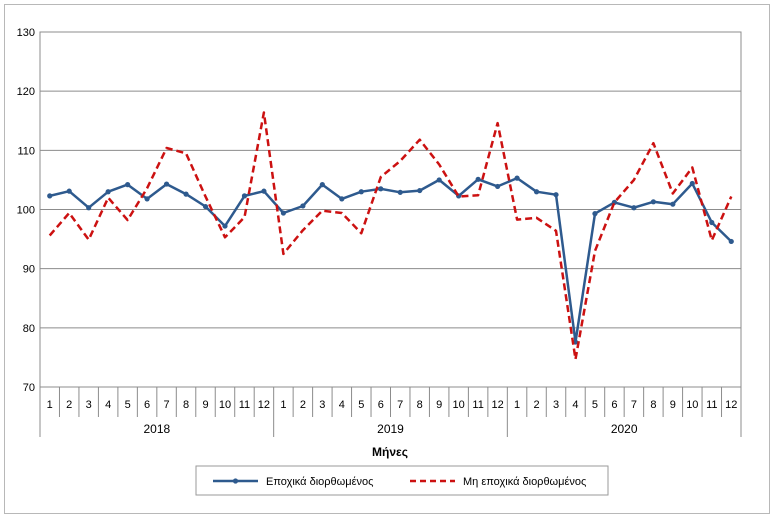 The height and width of the screenshot is (520, 776). What do you see at coordinates (390, 452) in the screenshot?
I see `x-axis-title: Μήνες` at bounding box center [390, 452].